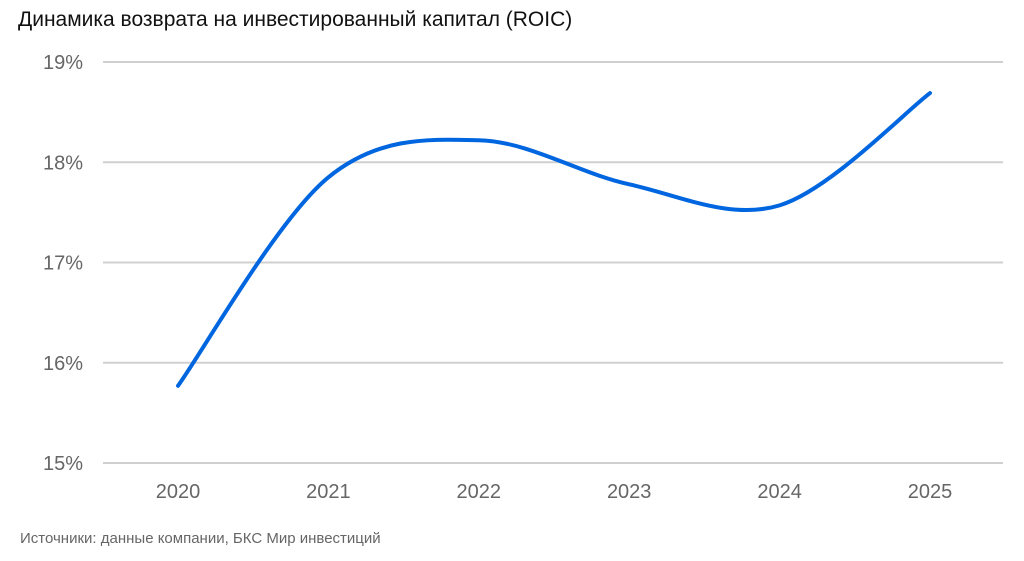 This screenshot has width=1024, height=561. What do you see at coordinates (328, 492) in the screenshot?
I see `x-tick-label: 2021` at bounding box center [328, 492].